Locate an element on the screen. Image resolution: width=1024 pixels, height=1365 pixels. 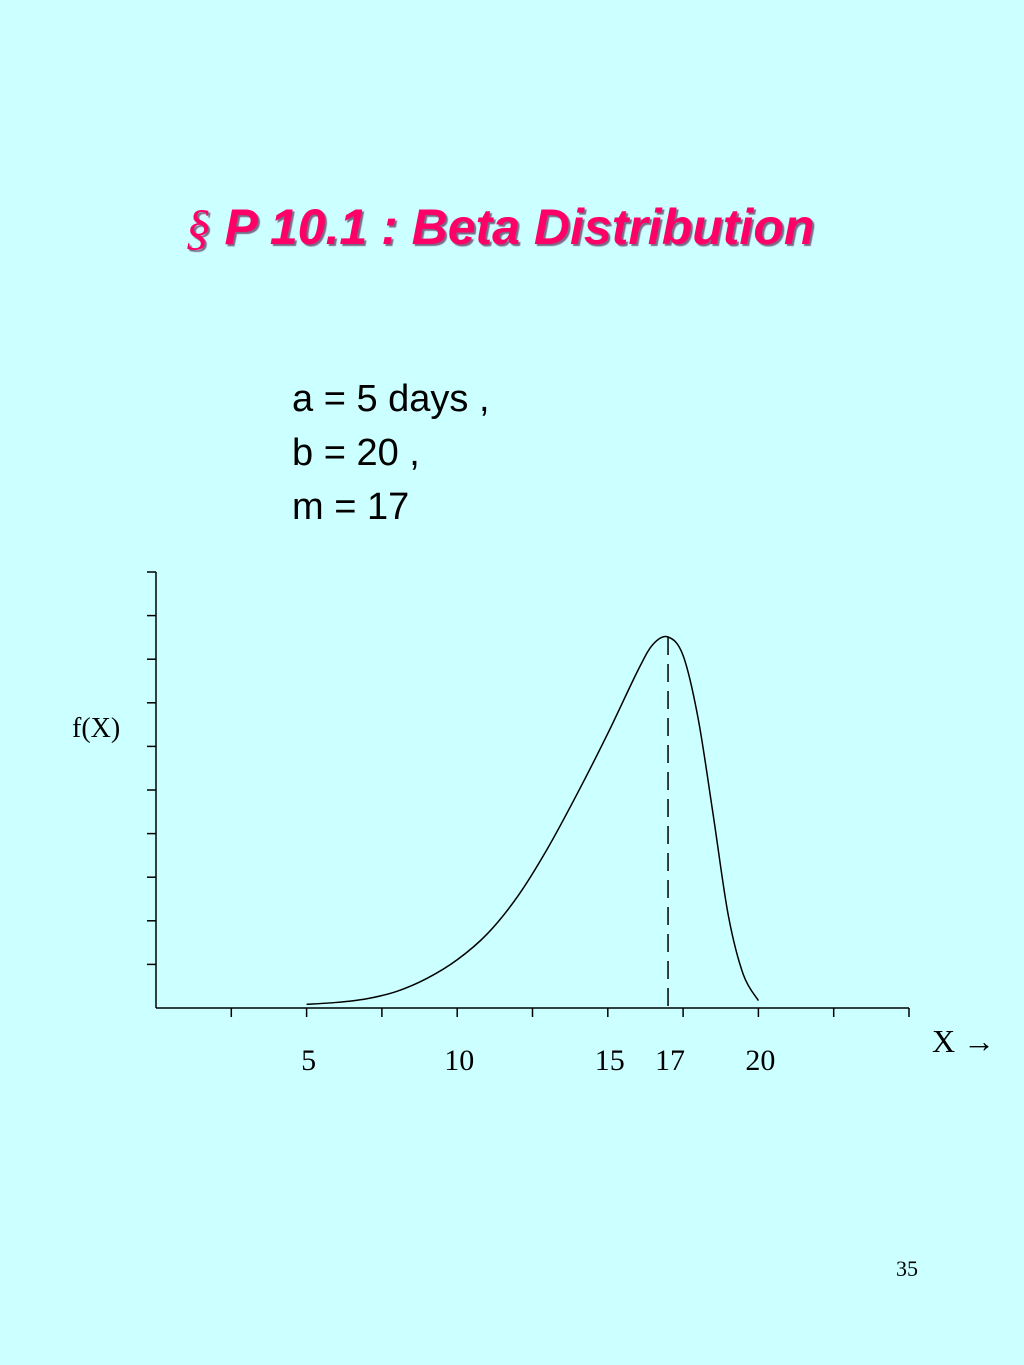
x-tick-label: 5 is located at coordinates (308, 1060).